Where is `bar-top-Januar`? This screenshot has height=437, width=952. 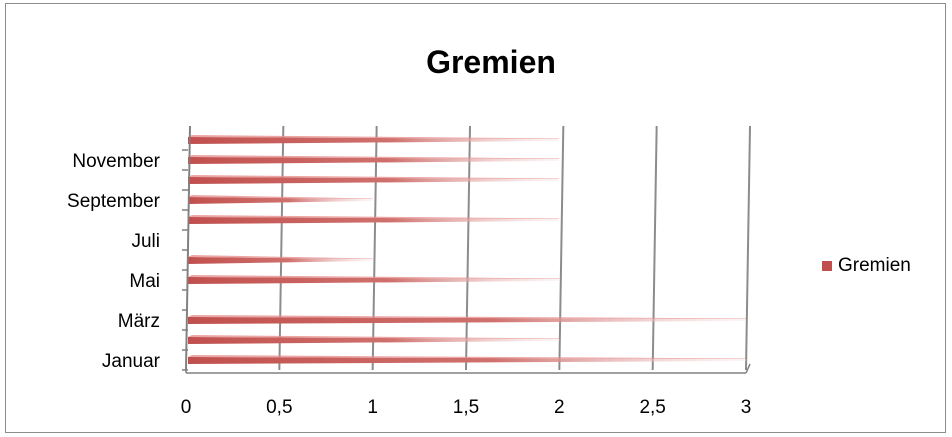
bar-top-Januar is located at coordinates (467, 357).